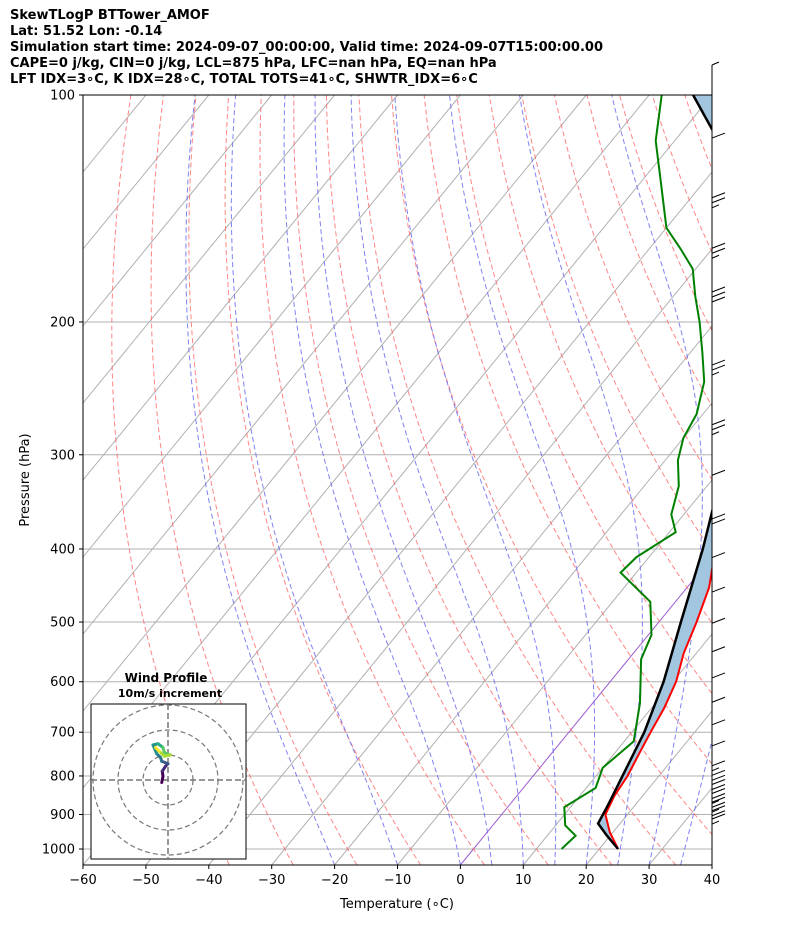 The image size is (794, 937). What do you see at coordinates (658, 706) in the screenshot?
I see `temperature-line` at bounding box center [658, 706].